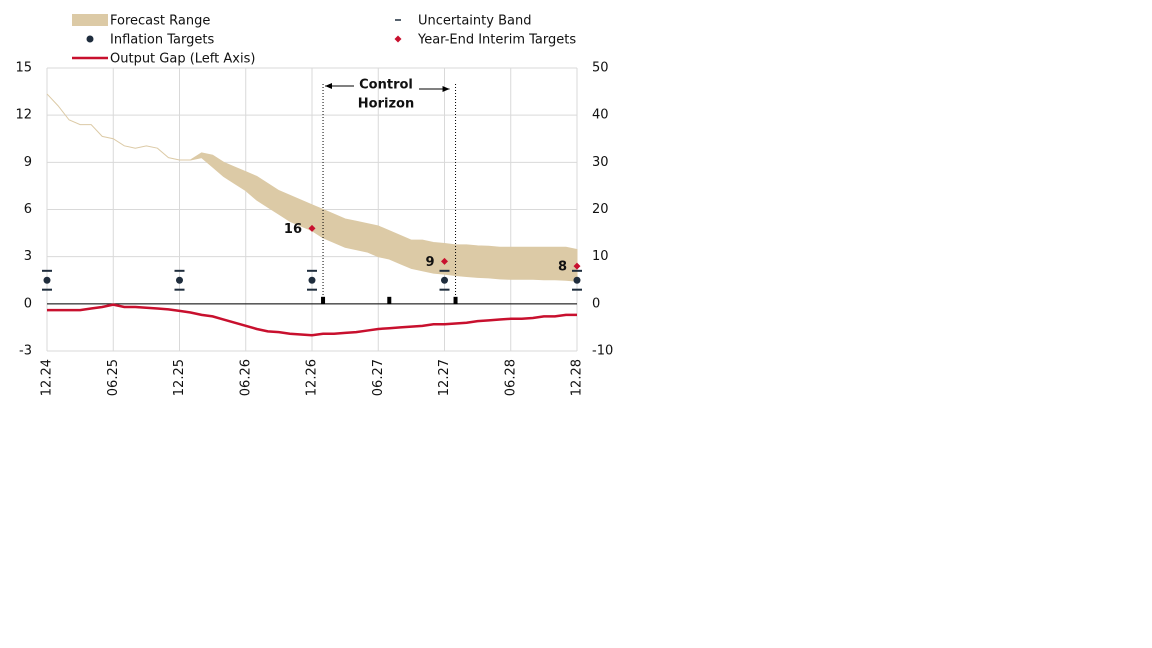  Describe the element at coordinates (28, 209) in the screenshot. I see `y-tick-label: 6` at that location.